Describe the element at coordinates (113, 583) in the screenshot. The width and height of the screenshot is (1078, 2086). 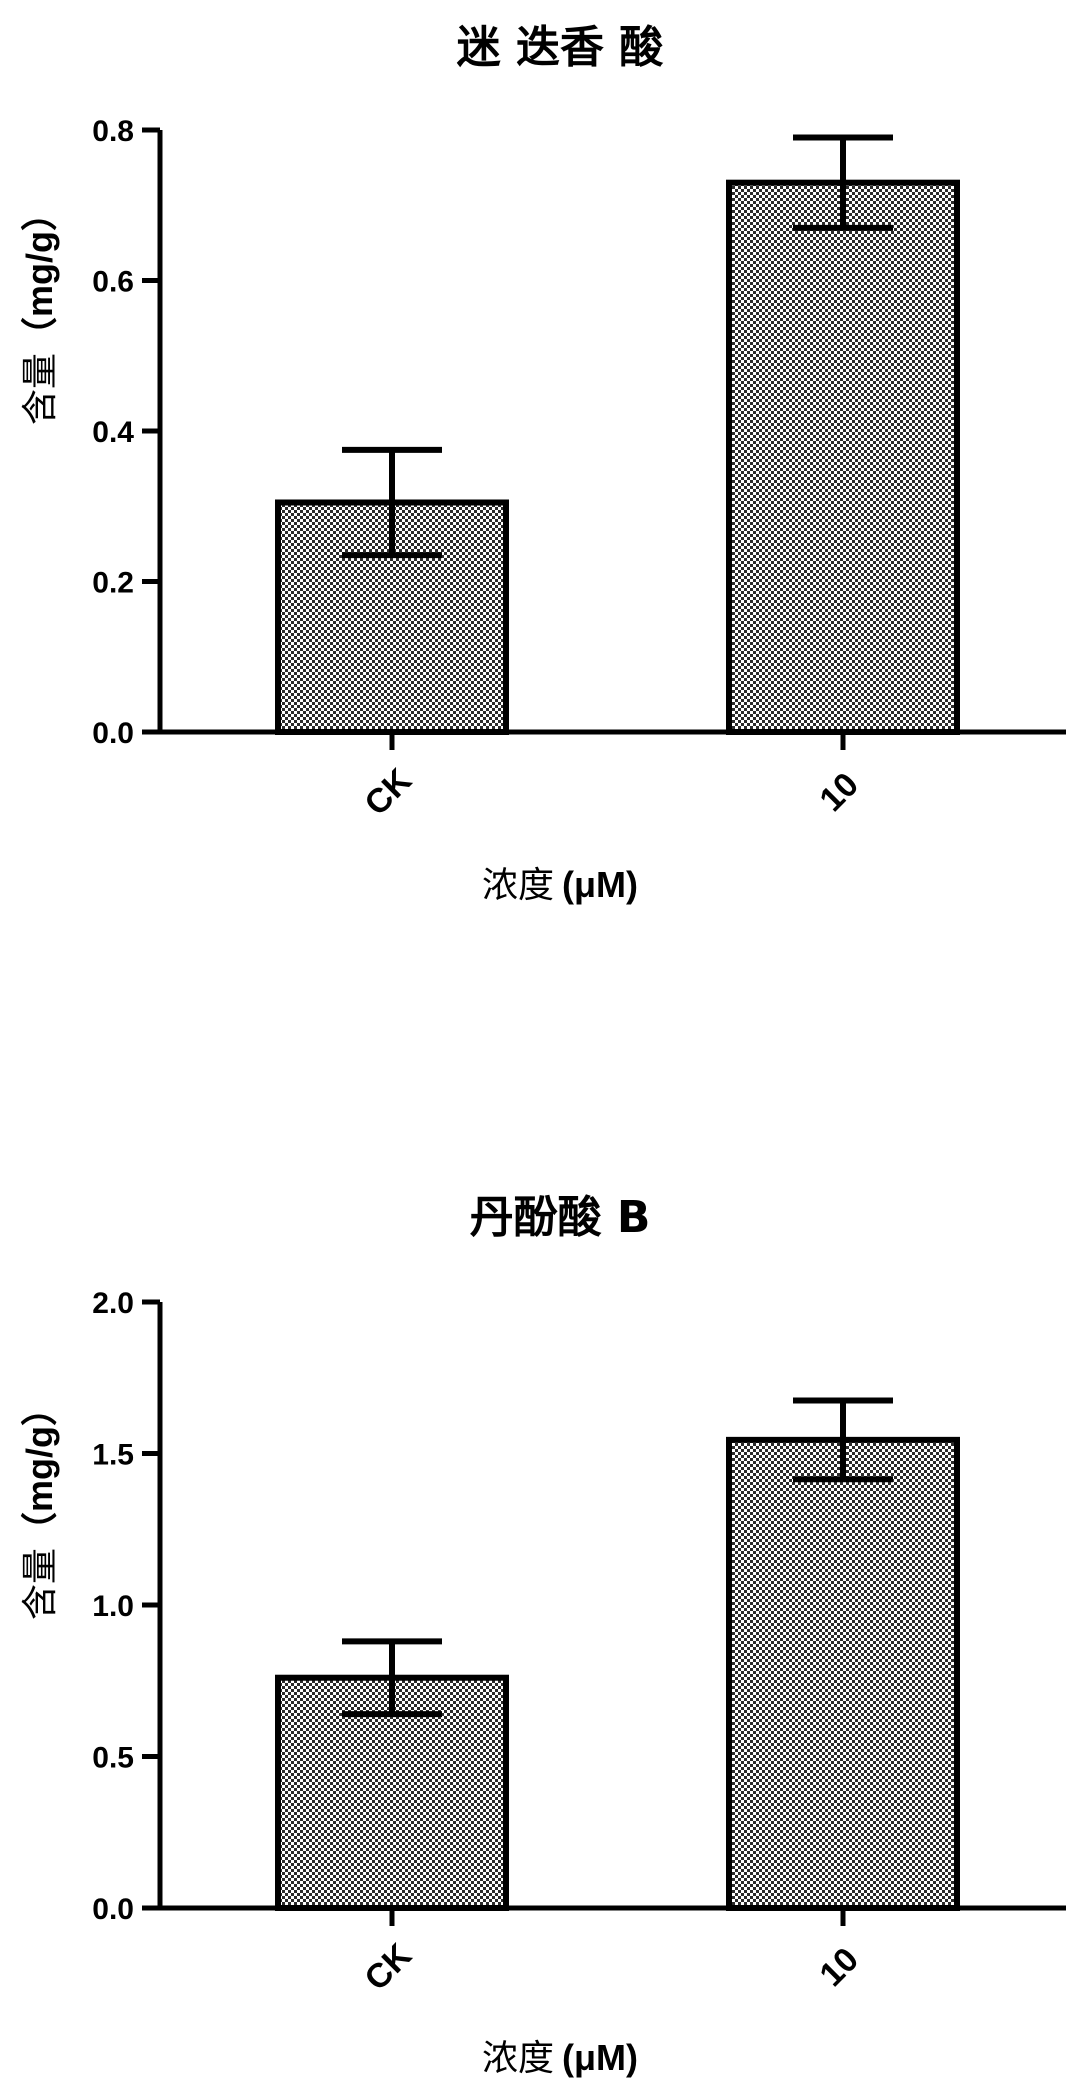
I see `y-tick-label: 0.2` at that location.